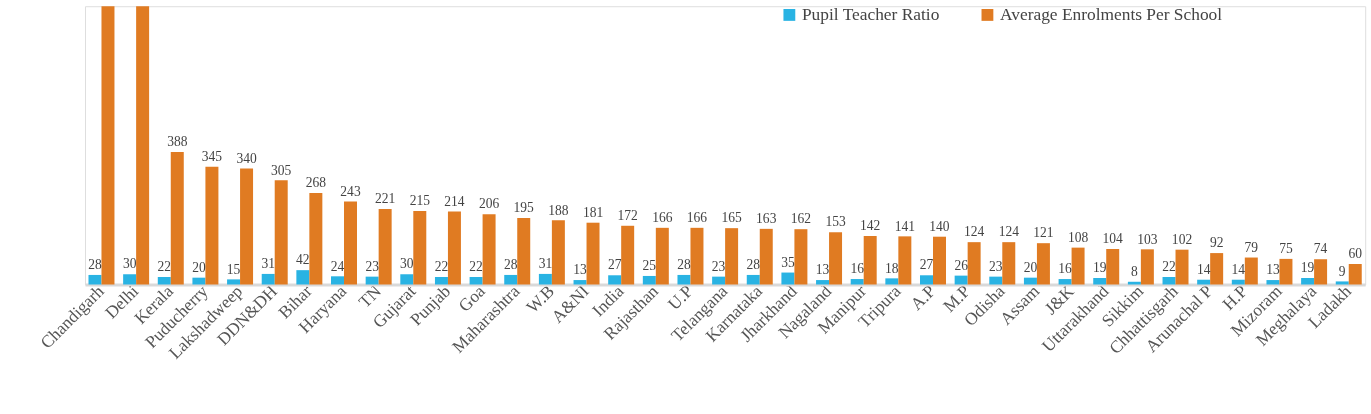 The height and width of the screenshot is (414, 1371). Describe the element at coordinates (177, 142) in the screenshot. I see `data-label: 388` at that location.